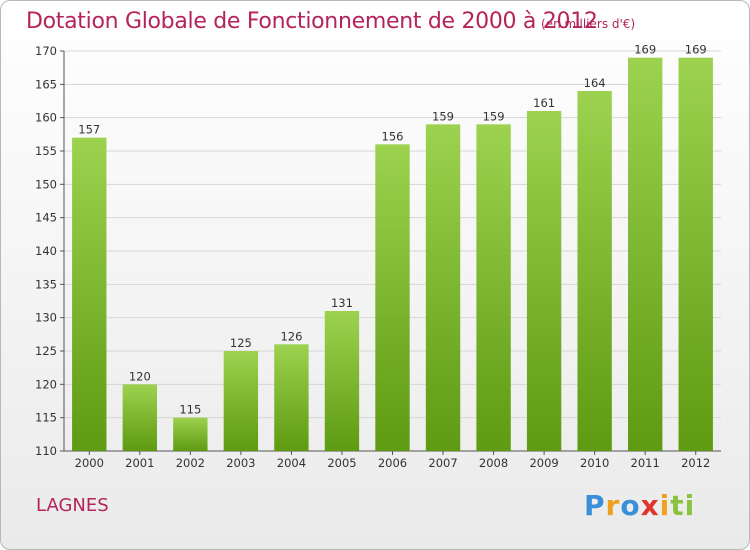 This screenshot has width=750, height=550. What do you see at coordinates (89, 130) in the screenshot?
I see `value-label-2000: 157` at bounding box center [89, 130].